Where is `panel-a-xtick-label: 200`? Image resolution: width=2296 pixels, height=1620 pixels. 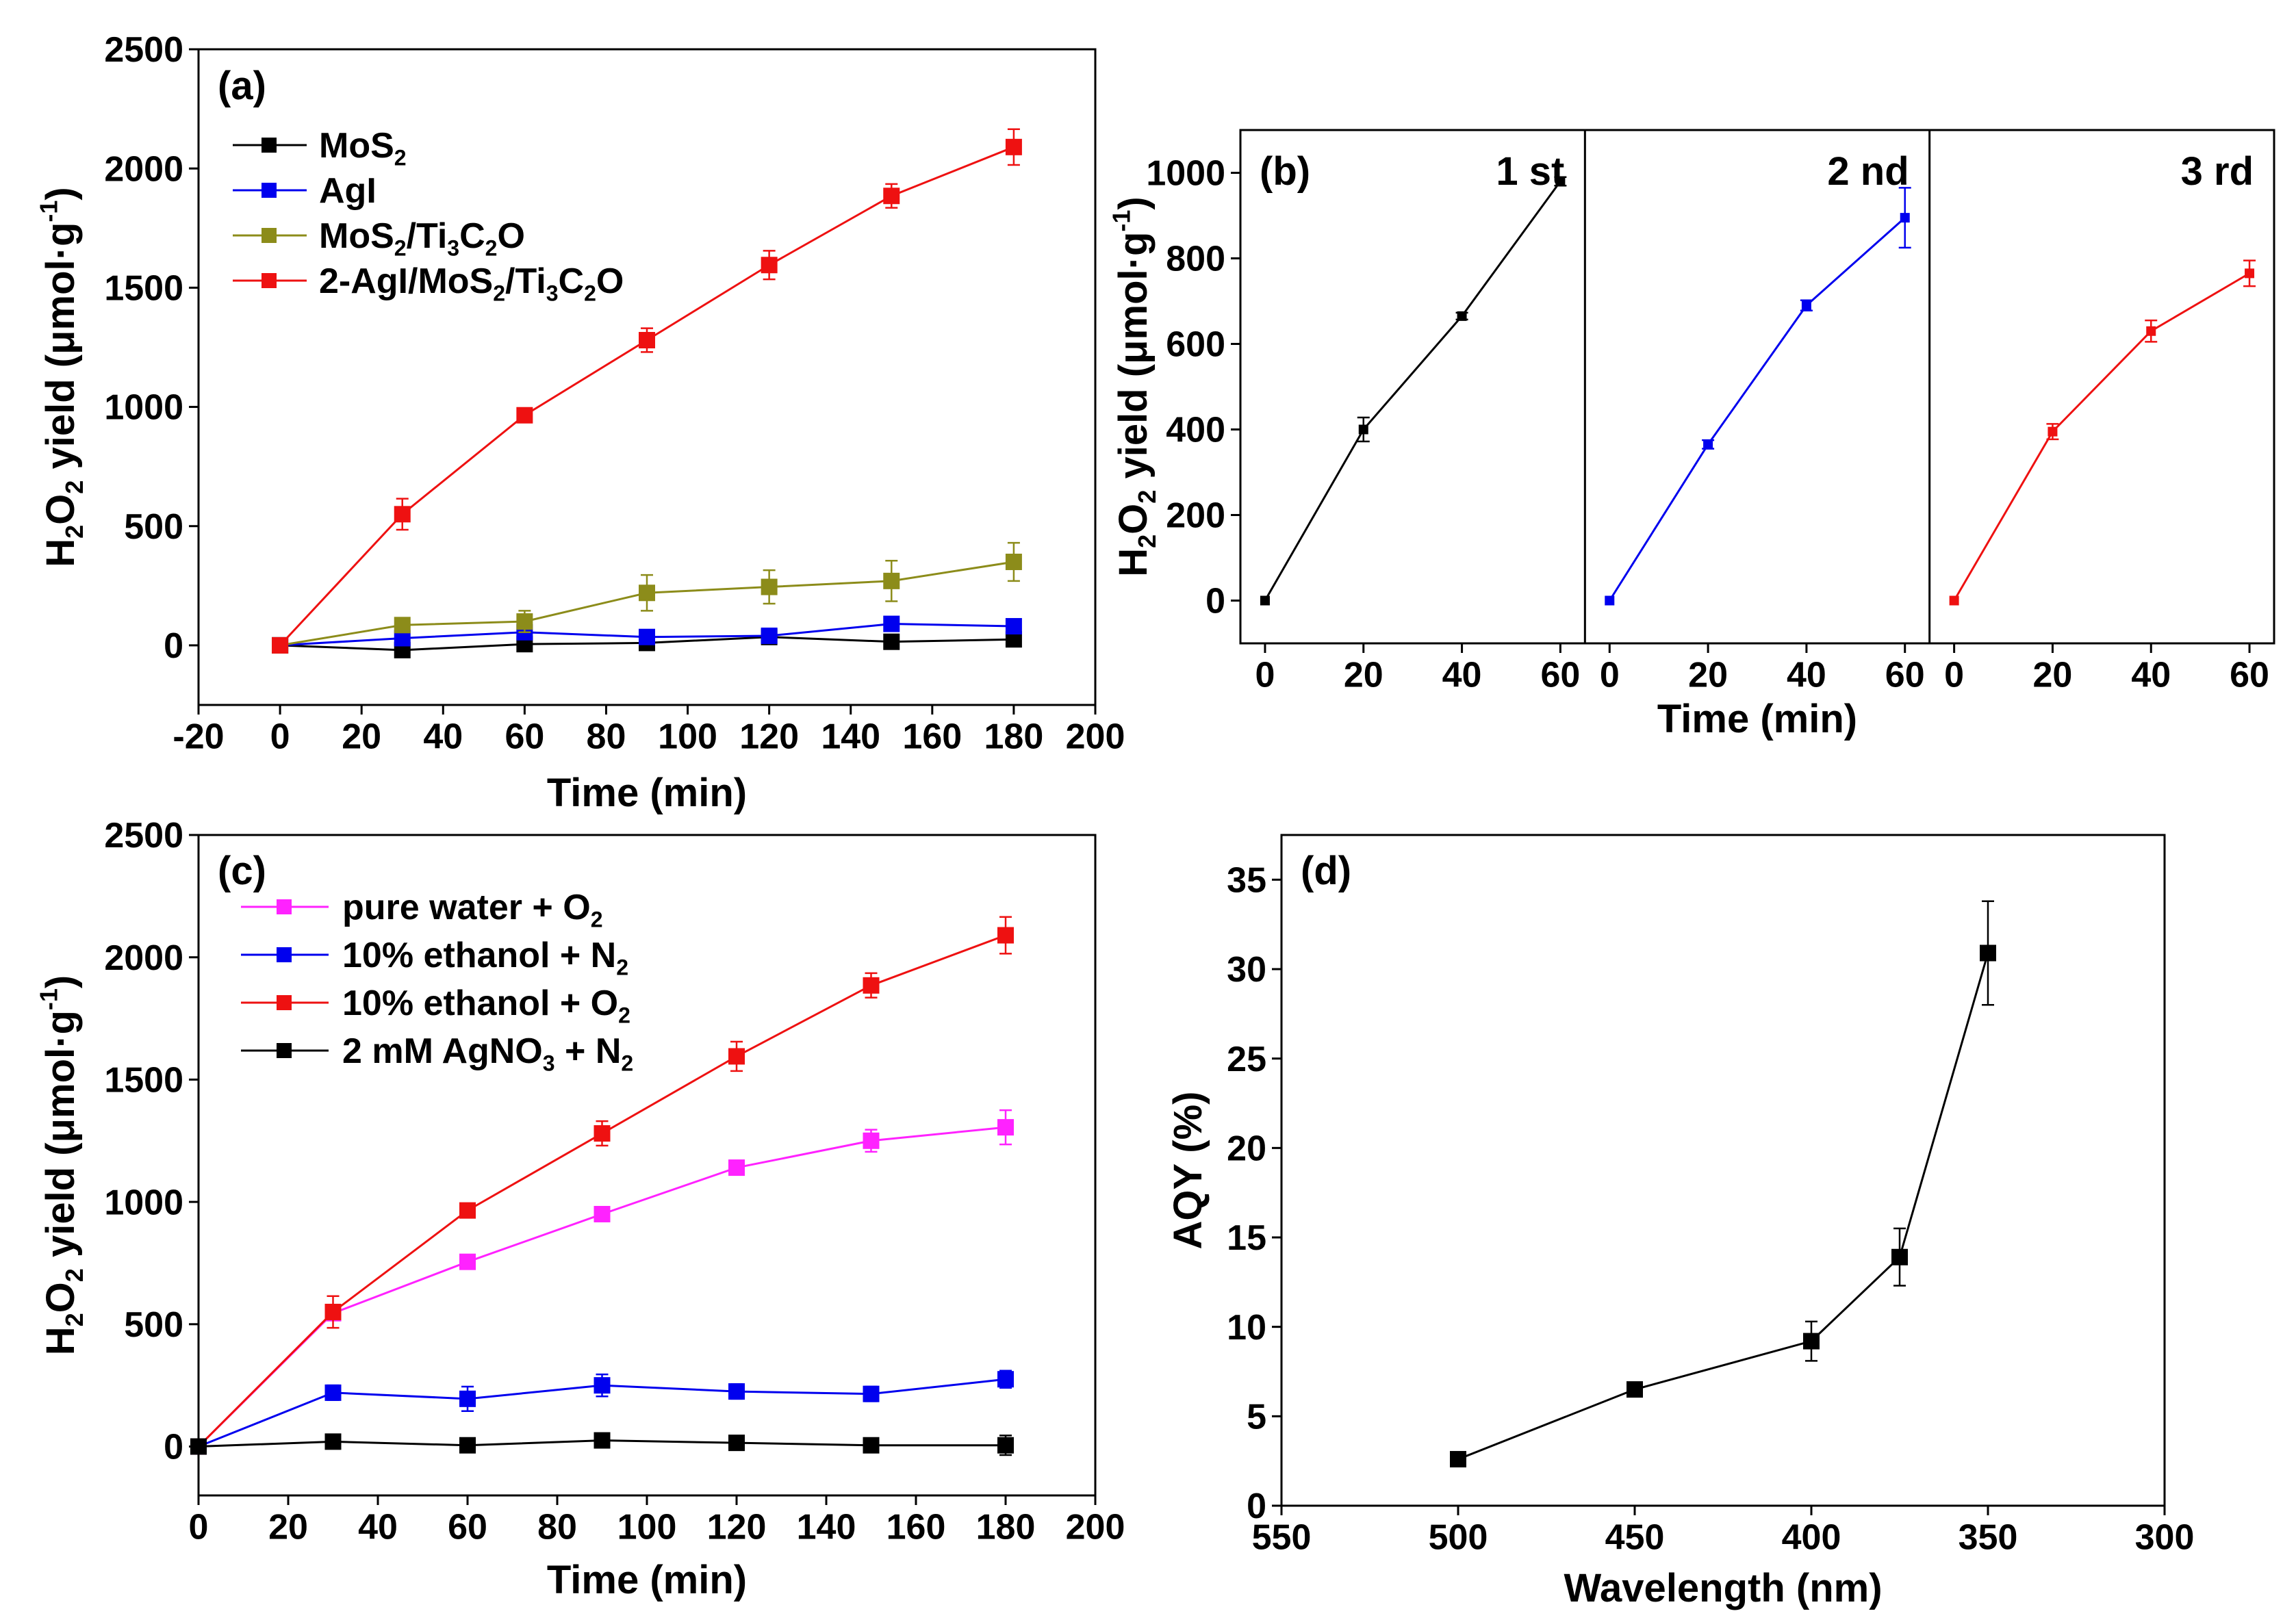 panel-a-xtick-label: 200 is located at coordinates (1095, 736).